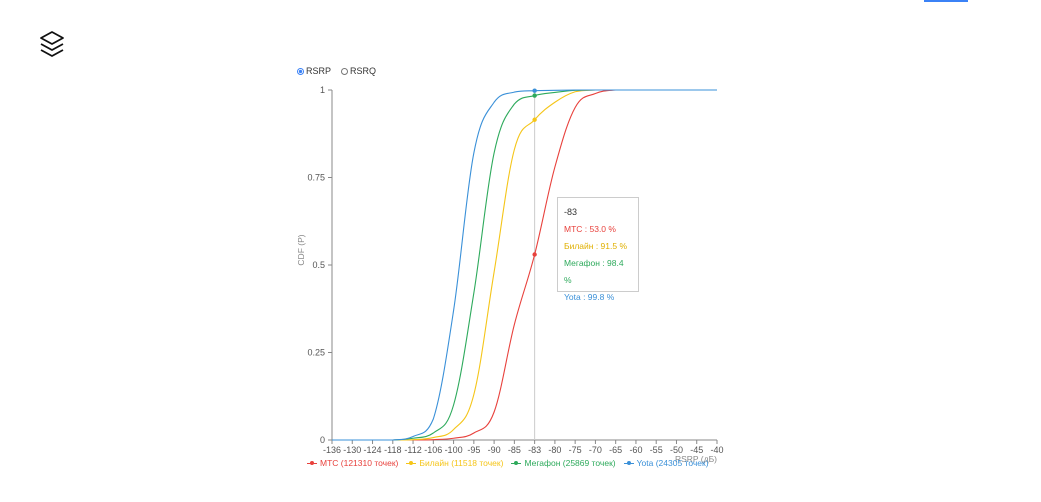  What do you see at coordinates (336, 71) in the screenshot?
I see `metric-radio-group: RSRP RSRQ` at bounding box center [336, 71].